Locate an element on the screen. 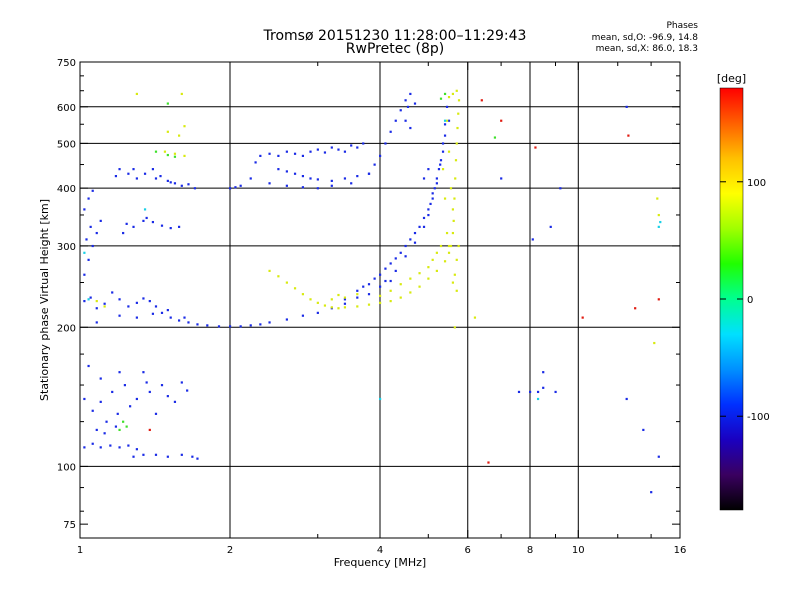  chart-title: Tromsø 20151230 11:28:00–11:29:43 is located at coordinates (395, 36).